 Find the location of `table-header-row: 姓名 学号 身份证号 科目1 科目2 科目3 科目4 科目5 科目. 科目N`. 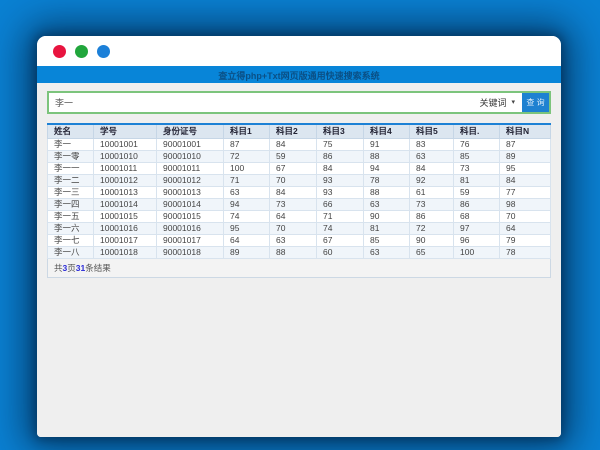

table-header-row: 姓名 学号 身份证号 科目1 科目2 科目3 科目4 科目5 科目. 科目N is located at coordinates (299, 131).